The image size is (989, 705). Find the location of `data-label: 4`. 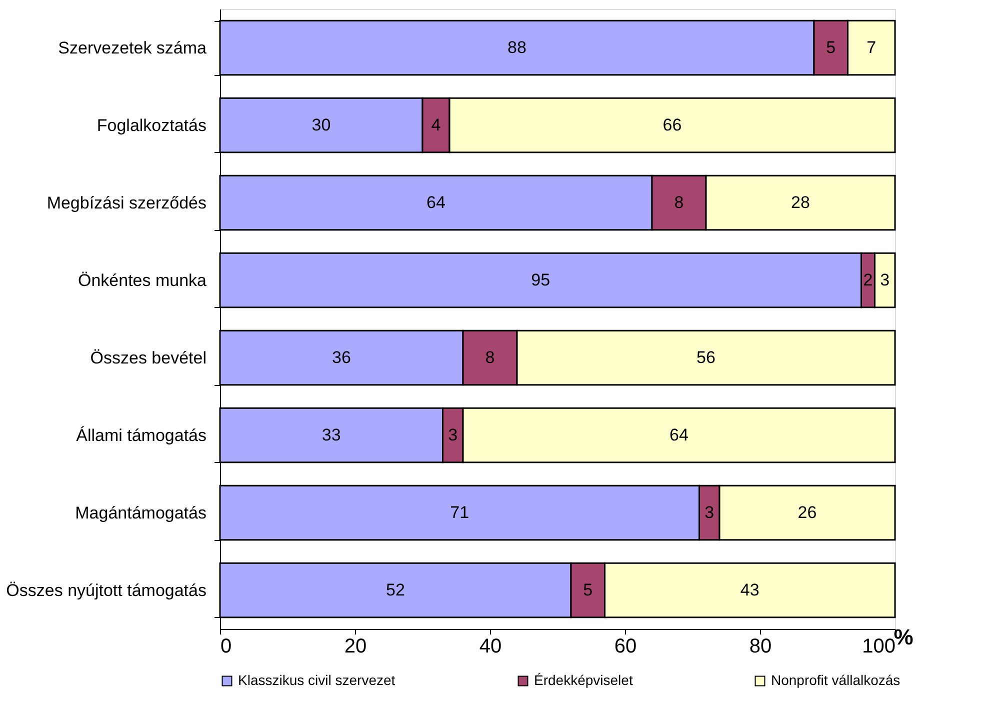

data-label: 4 is located at coordinates (436, 124).